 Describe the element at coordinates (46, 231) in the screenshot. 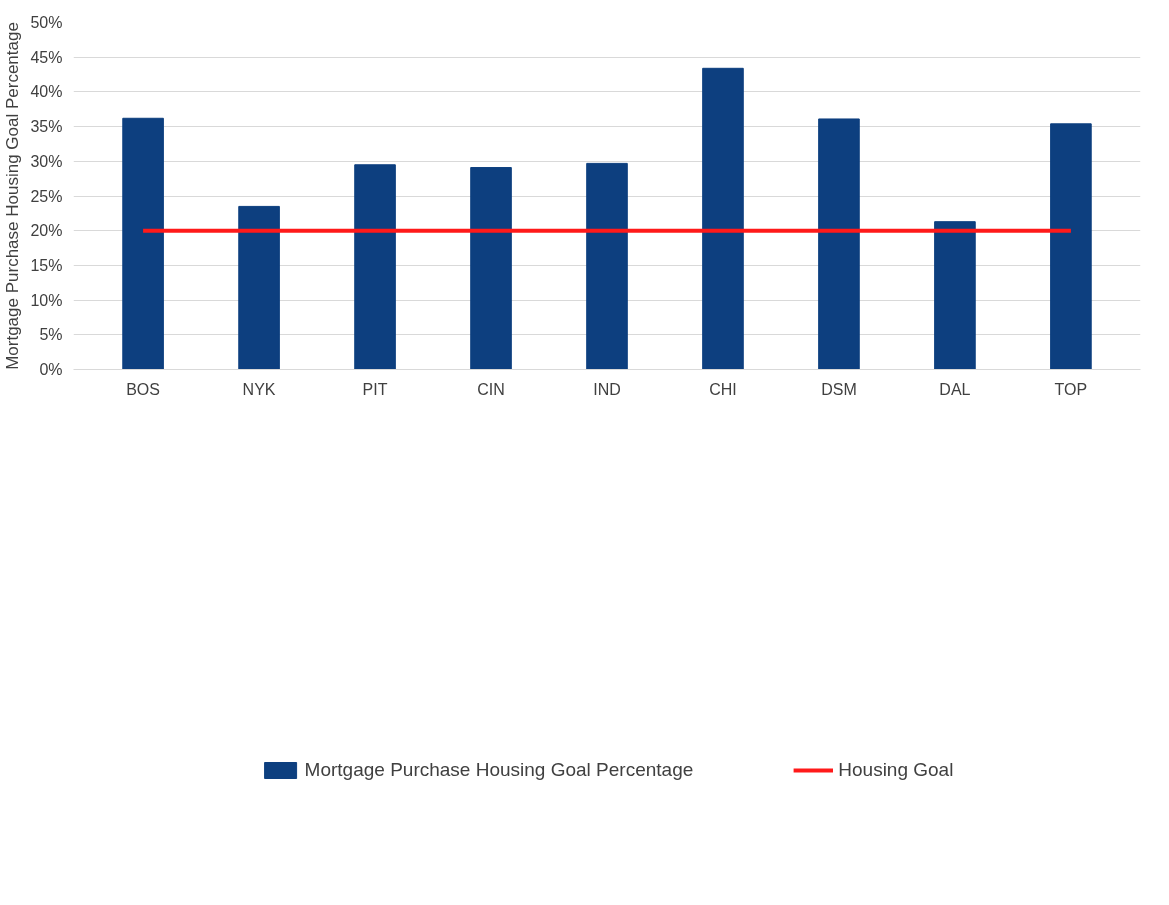

I see `y-tick-label: 20%` at that location.